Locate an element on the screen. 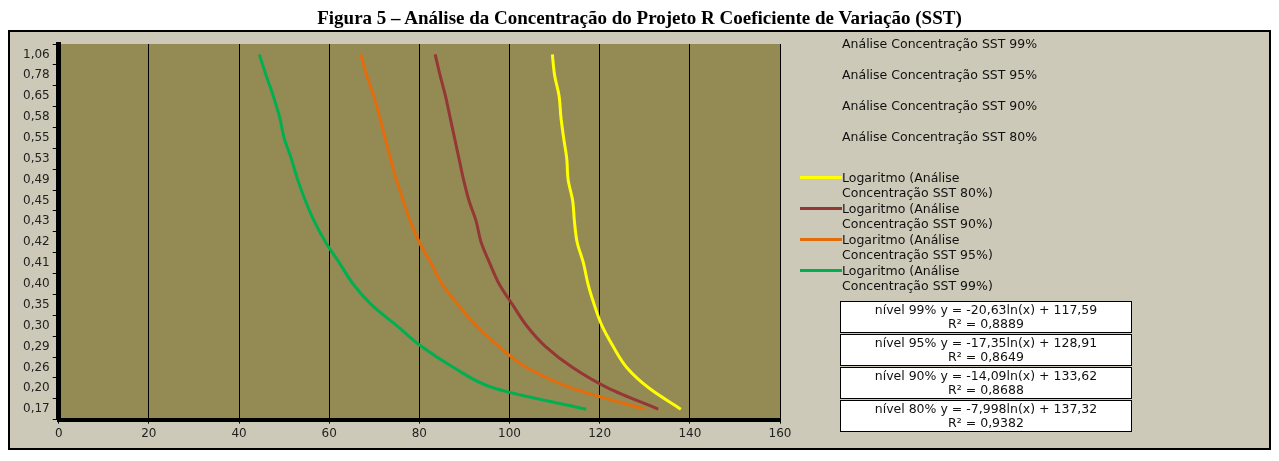  text: nível 99% y = -20,63ln(x) + 117,59 is located at coordinates (986, 309).